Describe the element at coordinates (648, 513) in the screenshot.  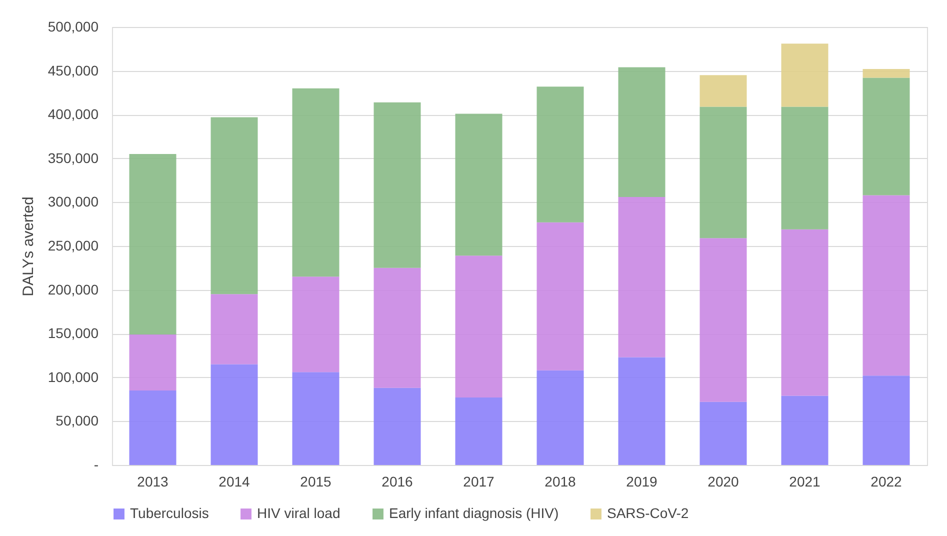
I see `legend-label: SARS-CoV-2` at that location.